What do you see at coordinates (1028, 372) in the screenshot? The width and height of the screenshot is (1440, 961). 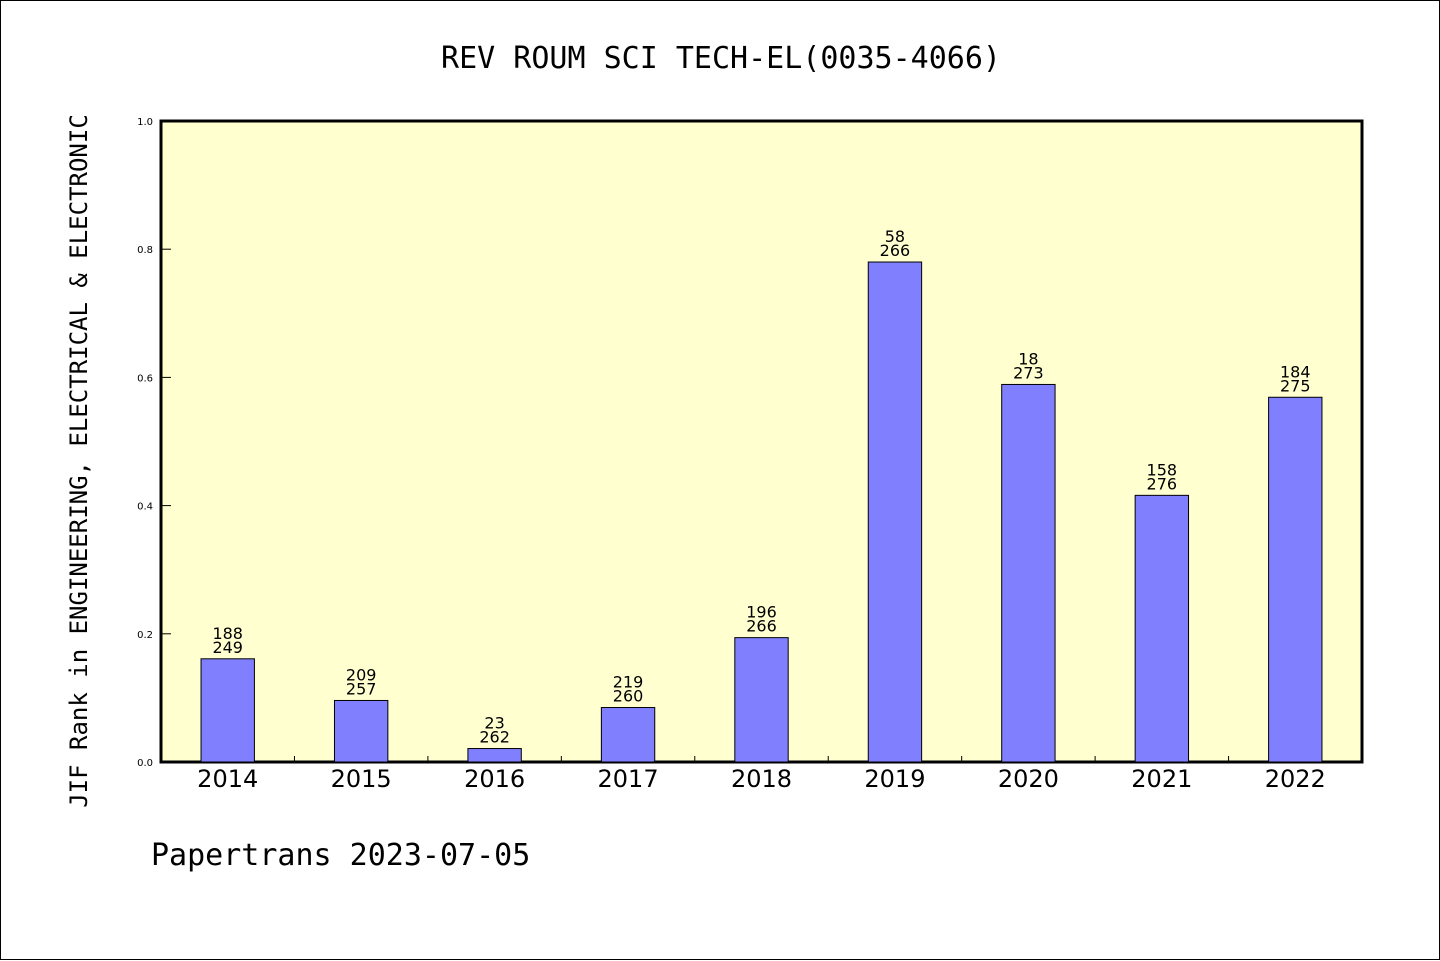 I see `total-label: 273` at bounding box center [1028, 372].